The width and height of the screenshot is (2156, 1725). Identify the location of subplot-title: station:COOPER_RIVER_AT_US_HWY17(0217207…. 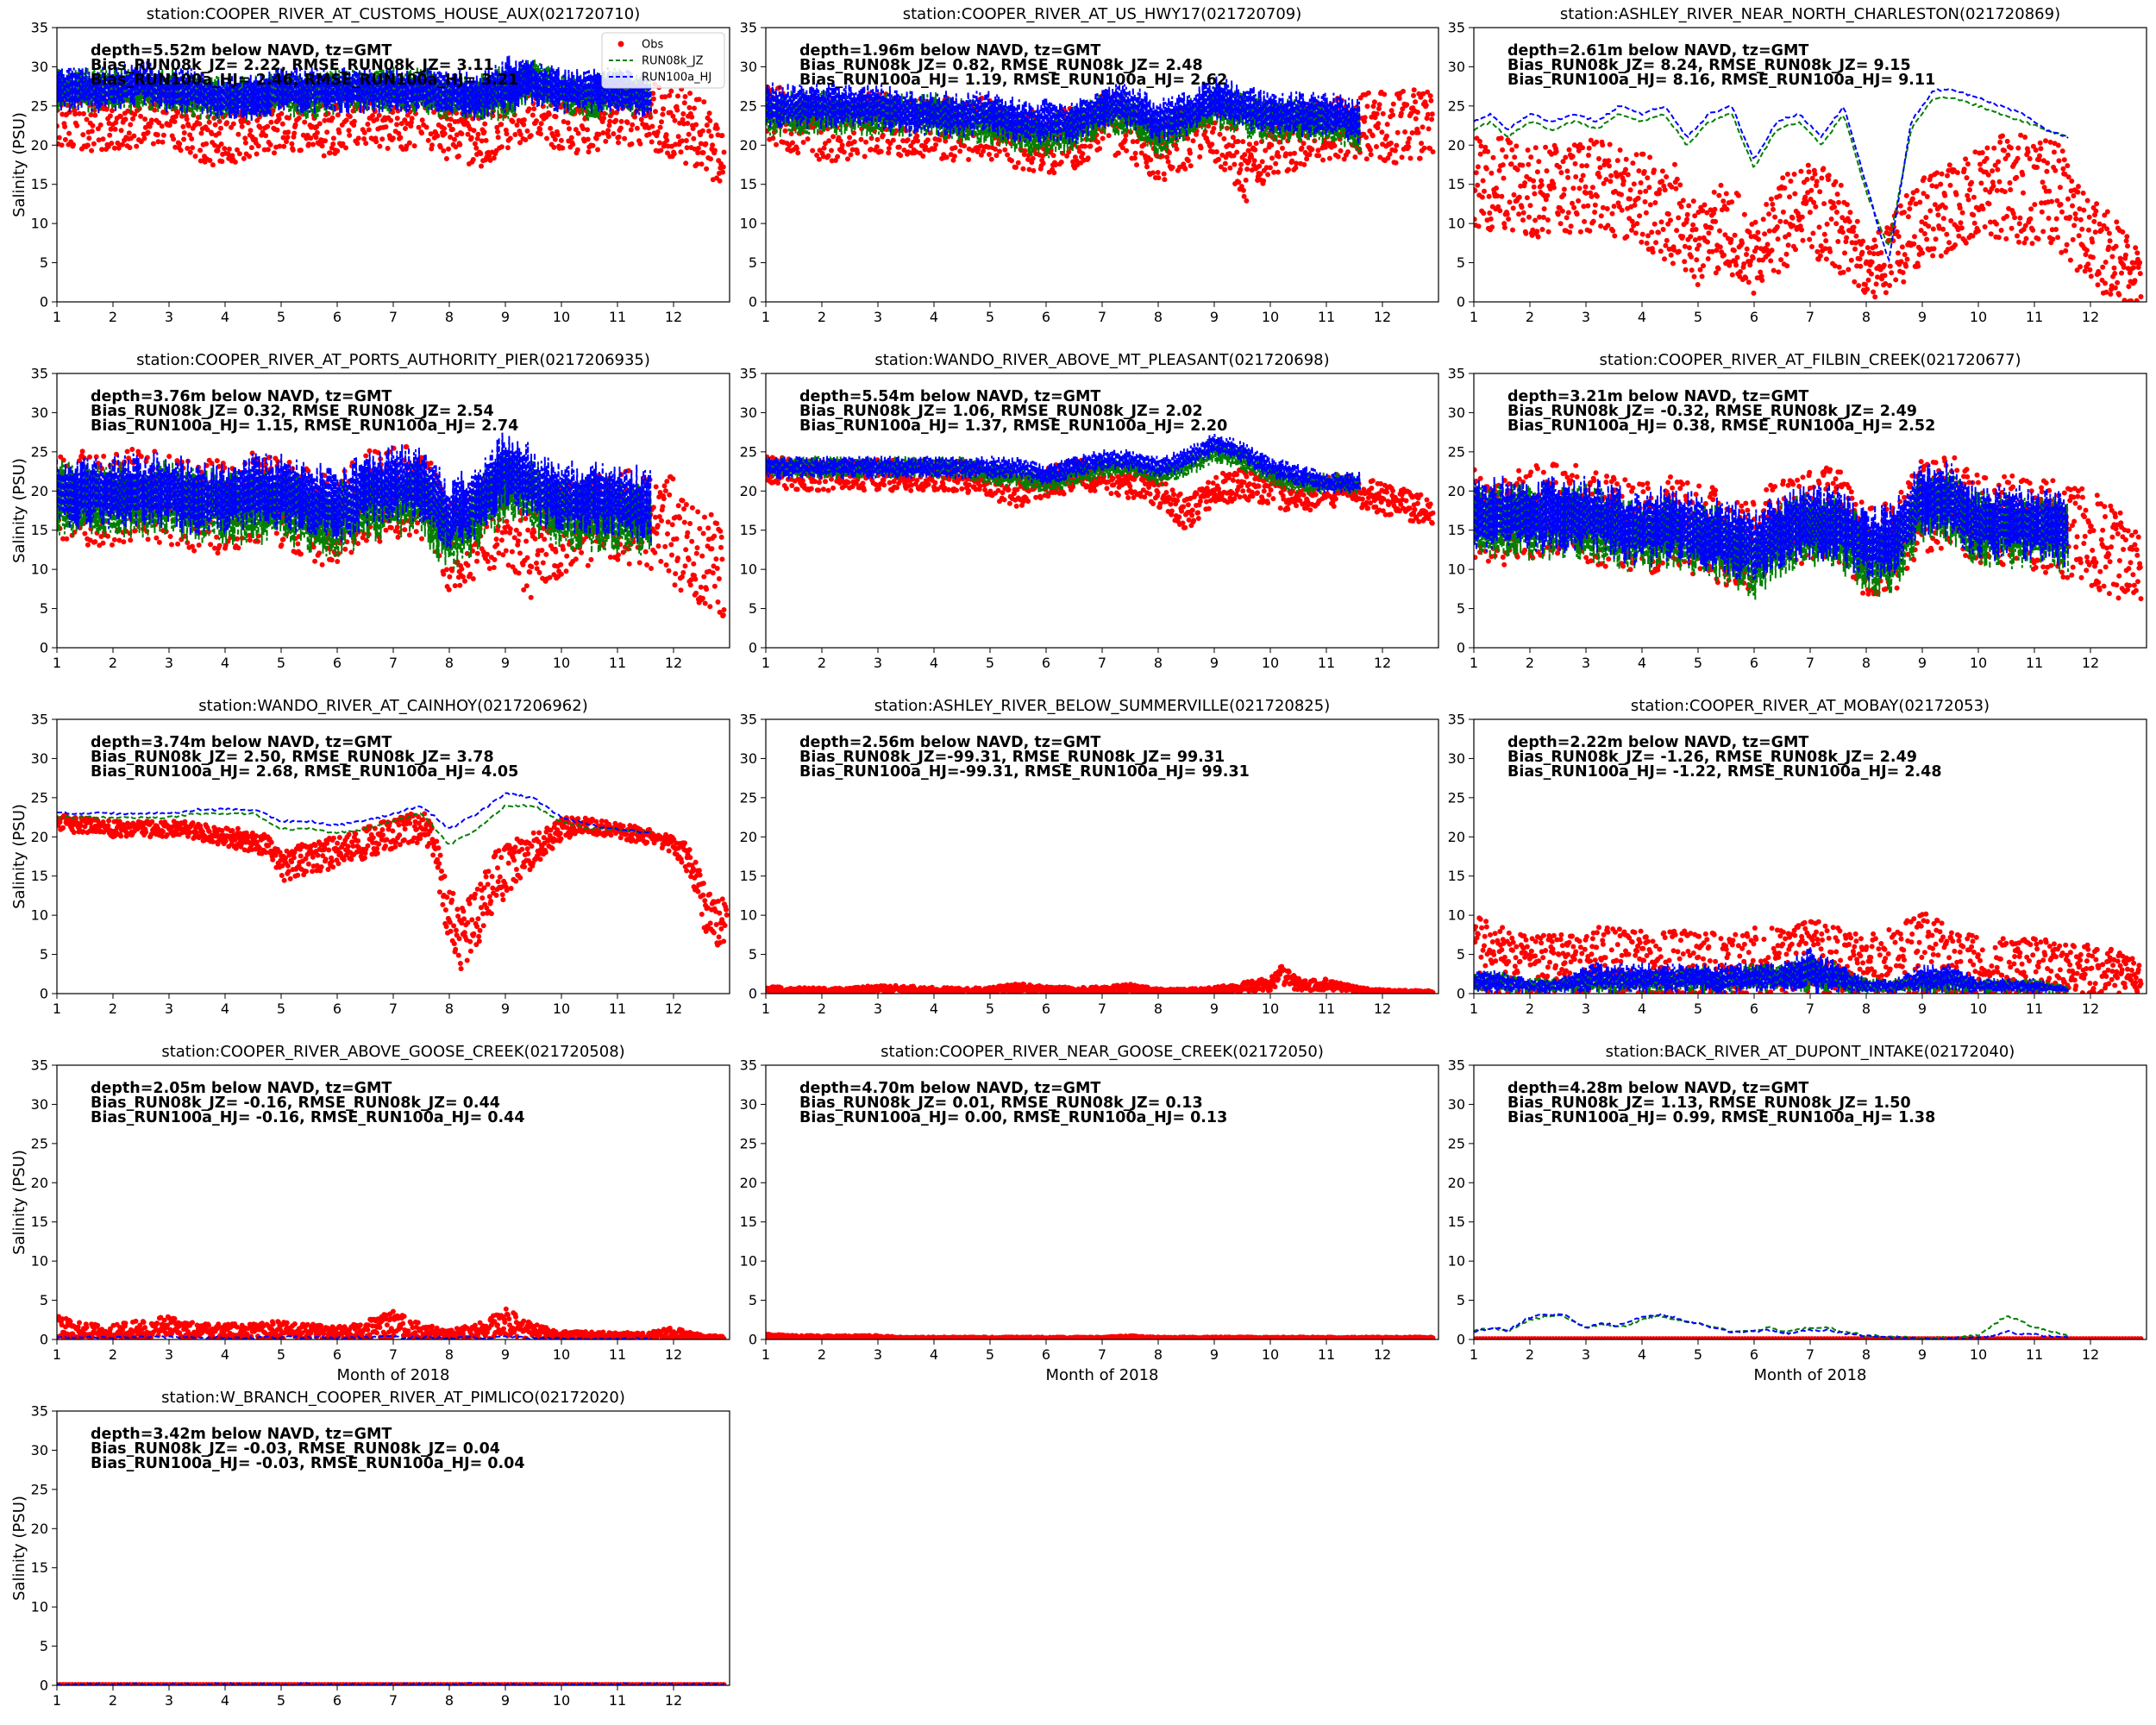
(1102, 14).